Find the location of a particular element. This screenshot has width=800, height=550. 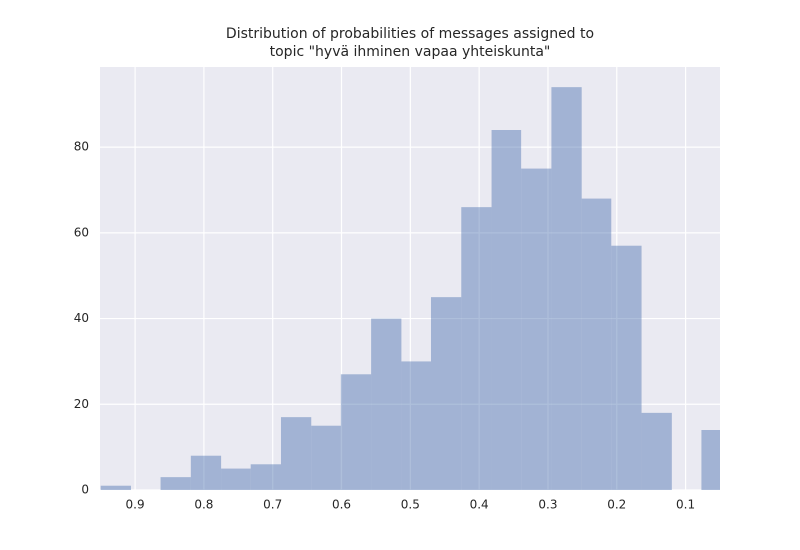

x-tick-label: 0.8 is located at coordinates (203, 505).